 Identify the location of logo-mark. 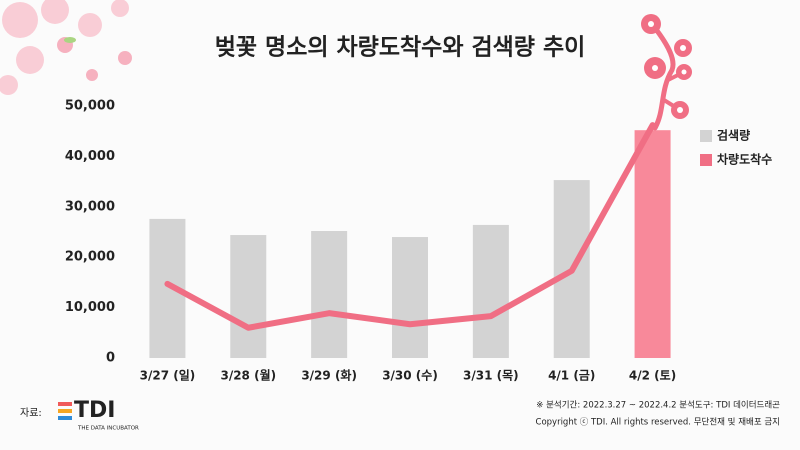
(65, 411).